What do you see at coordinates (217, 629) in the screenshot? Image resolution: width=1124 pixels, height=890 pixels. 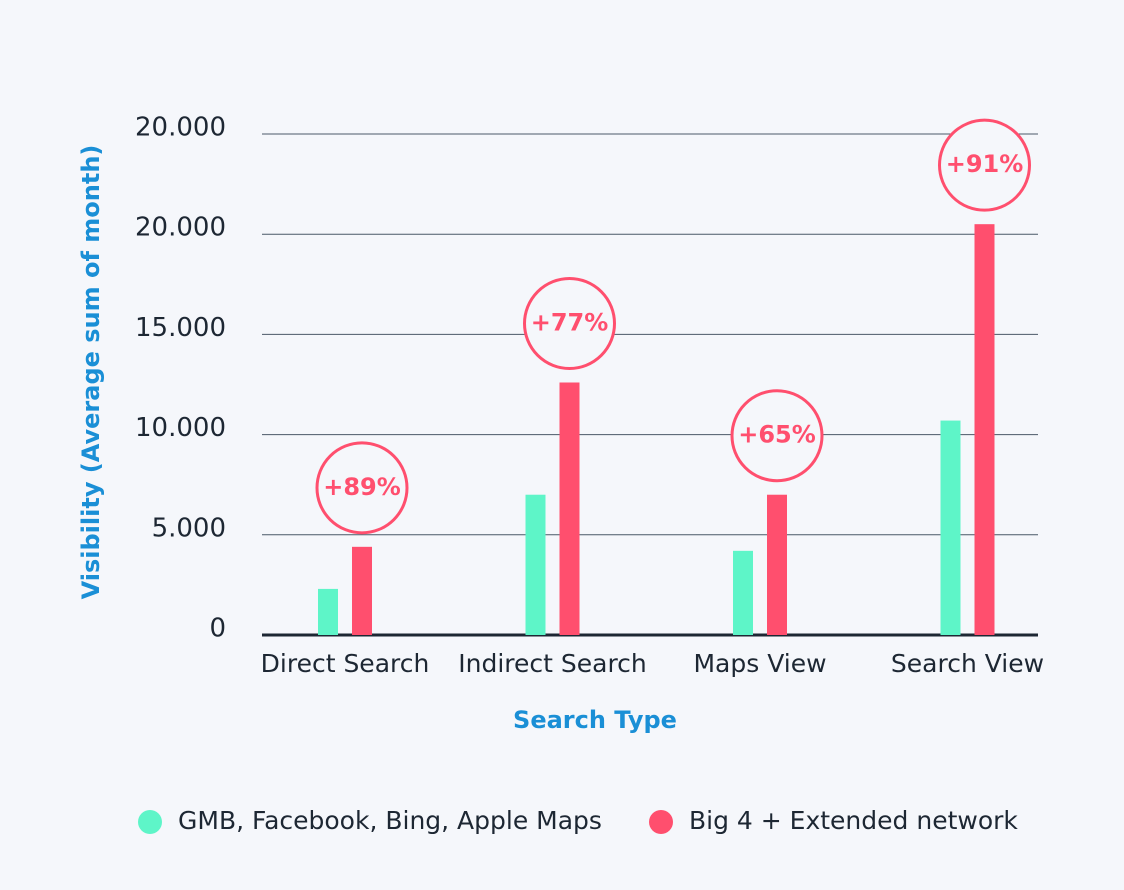 I see `y-tick-label: 0` at bounding box center [217, 629].